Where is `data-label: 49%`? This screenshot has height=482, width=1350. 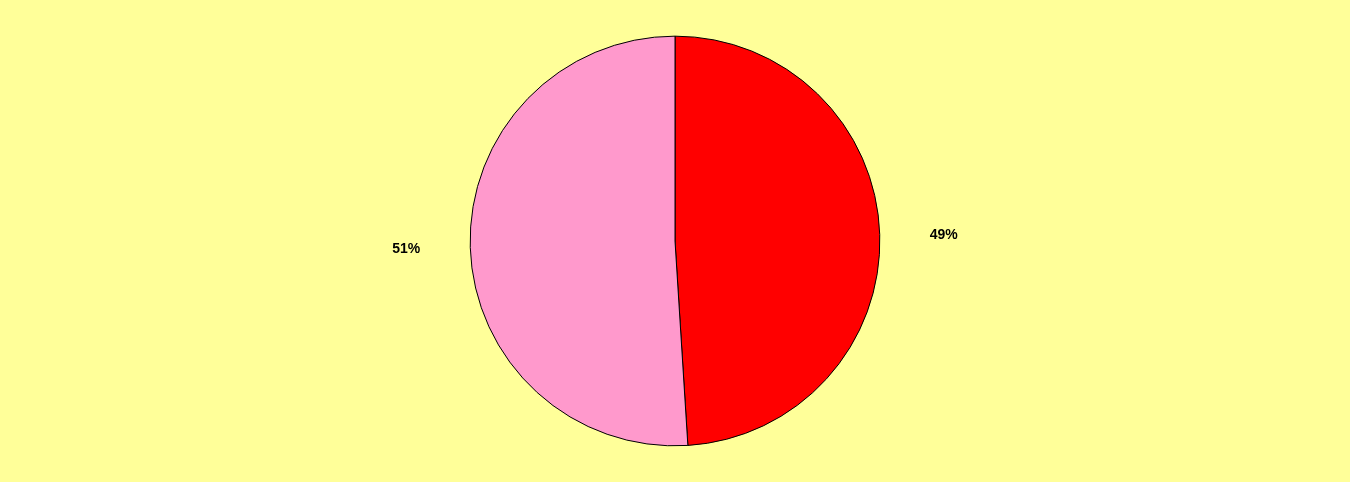
data-label: 49% is located at coordinates (944, 234).